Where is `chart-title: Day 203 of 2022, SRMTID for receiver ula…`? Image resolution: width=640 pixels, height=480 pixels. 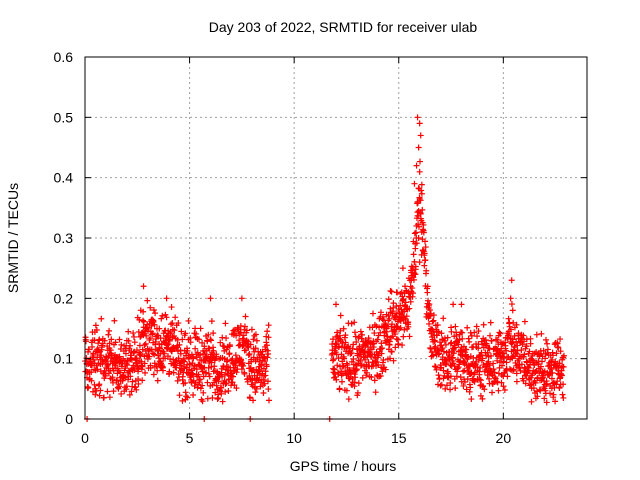 chart-title: Day 203 of 2022, SRMTID for receiver ula… is located at coordinates (343, 27).